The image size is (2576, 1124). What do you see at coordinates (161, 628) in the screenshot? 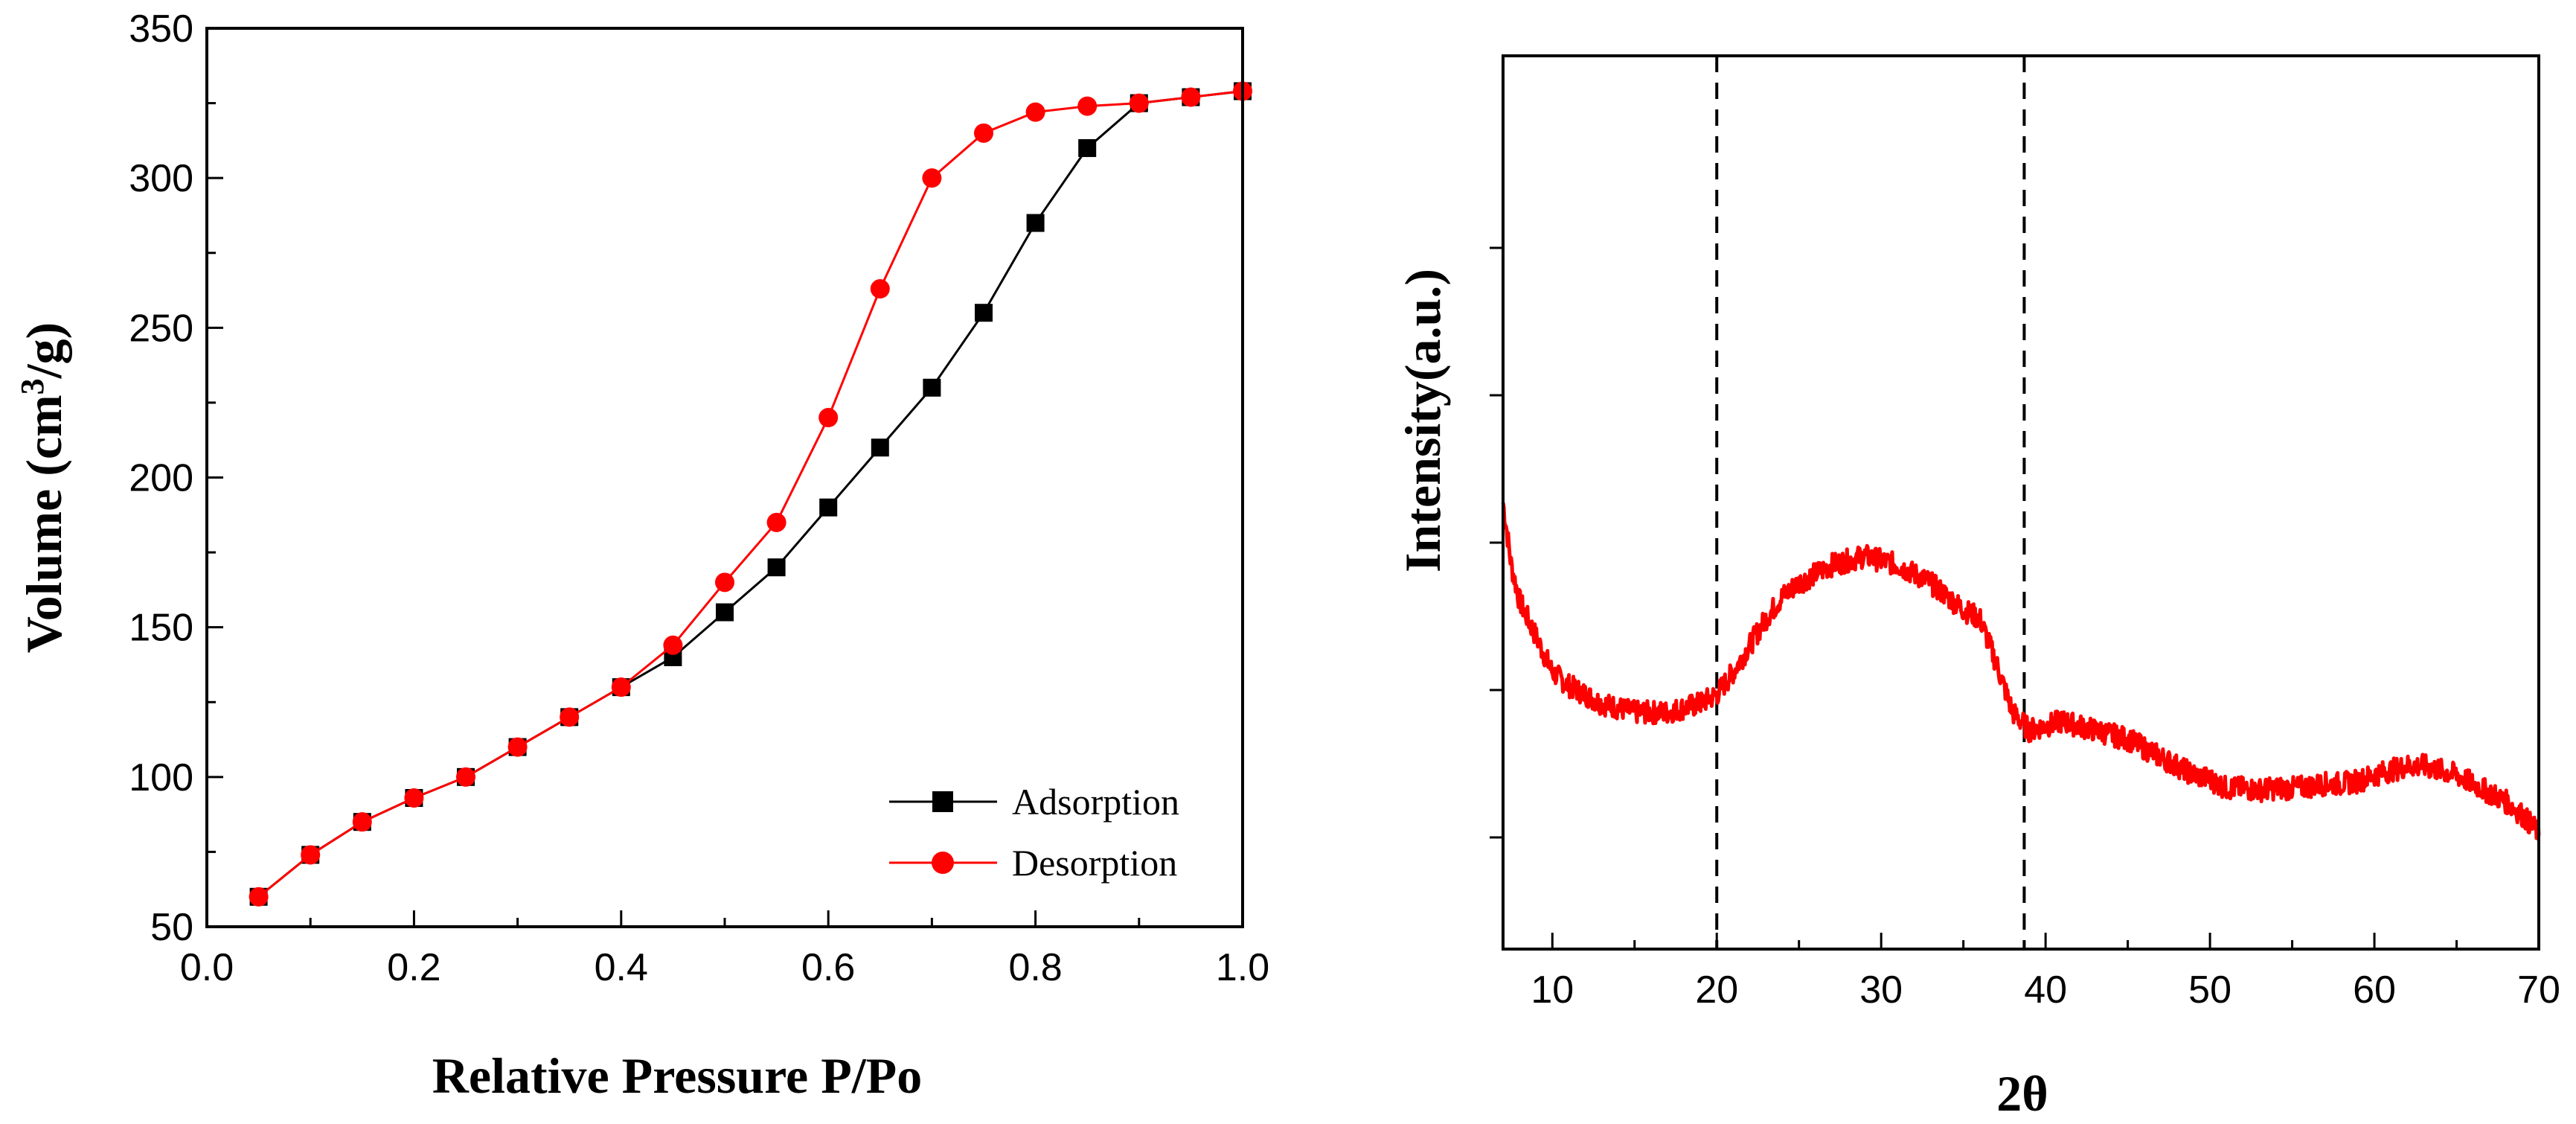
I see `y-tick-label: 150` at bounding box center [161, 628].